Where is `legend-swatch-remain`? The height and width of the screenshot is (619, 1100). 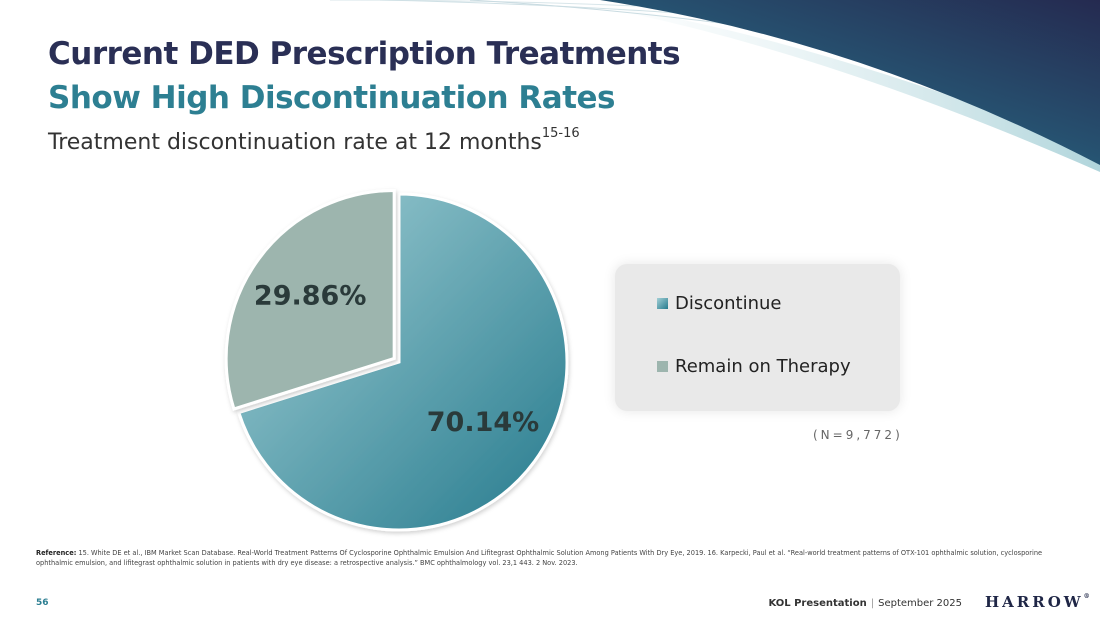
legend-swatch-remain is located at coordinates (662, 366).